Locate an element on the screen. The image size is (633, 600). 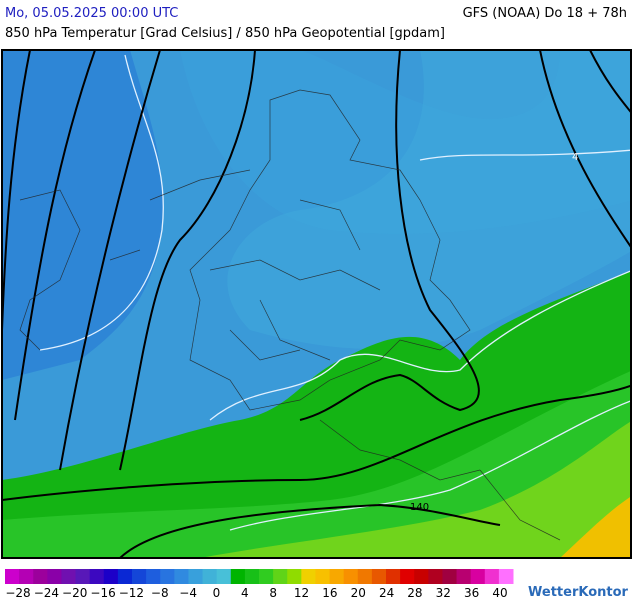
colorbar-label: 40 is located at coordinates (499, 593).